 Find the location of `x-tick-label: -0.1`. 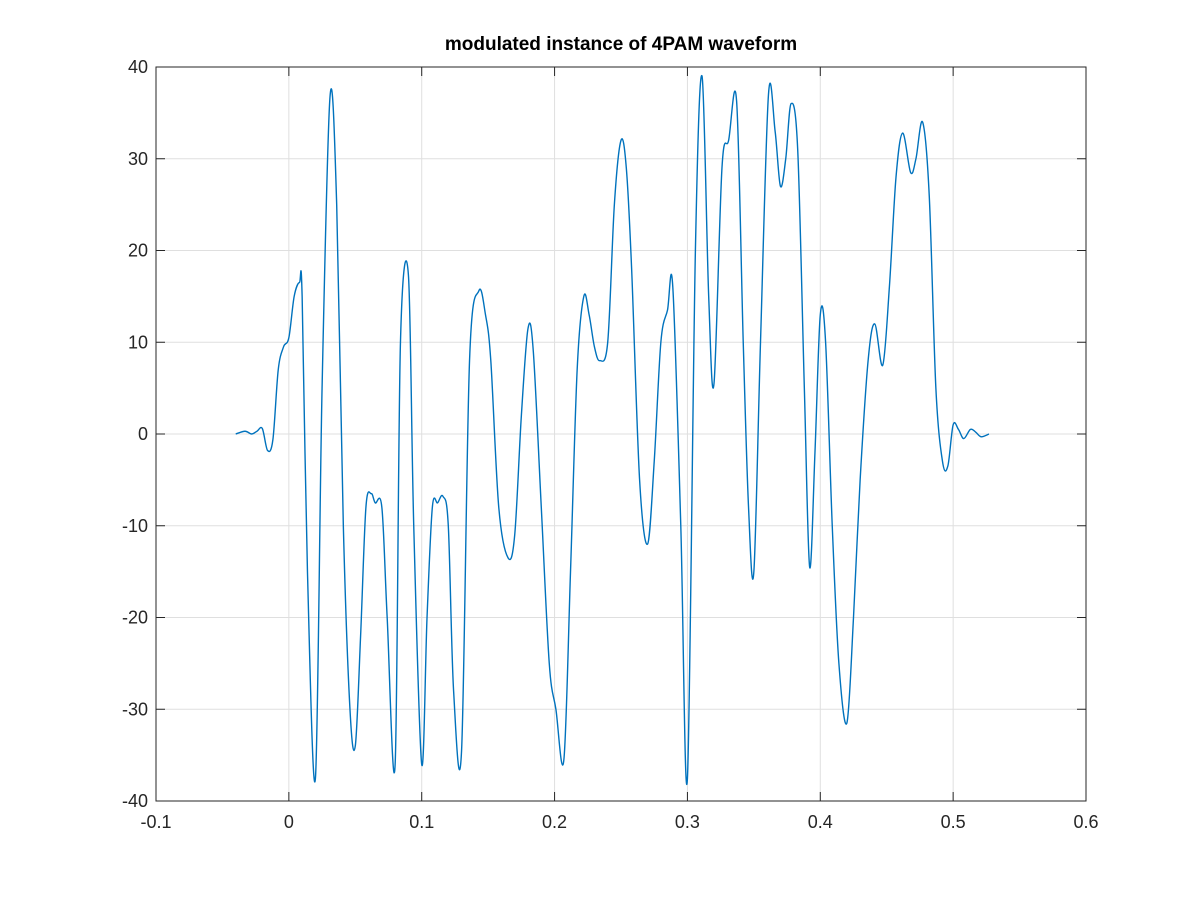

x-tick-label: -0.1 is located at coordinates (155, 822).